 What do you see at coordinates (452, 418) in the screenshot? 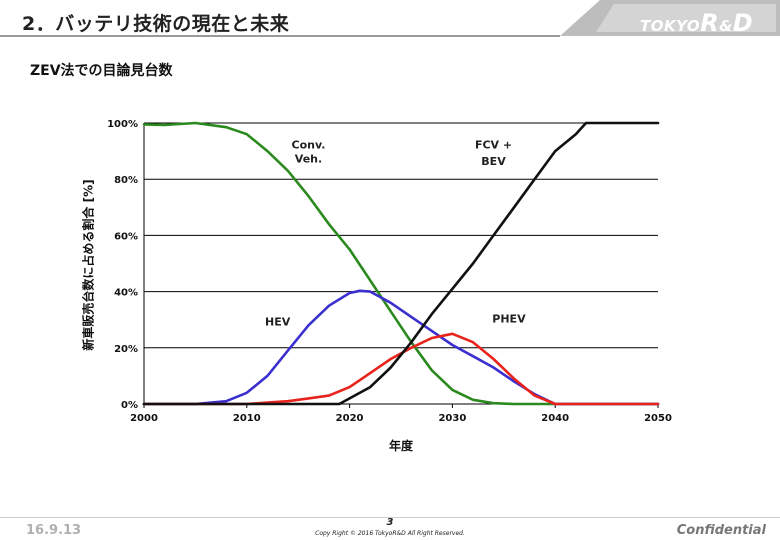
I see `x-tick-label: 2030` at bounding box center [452, 418].